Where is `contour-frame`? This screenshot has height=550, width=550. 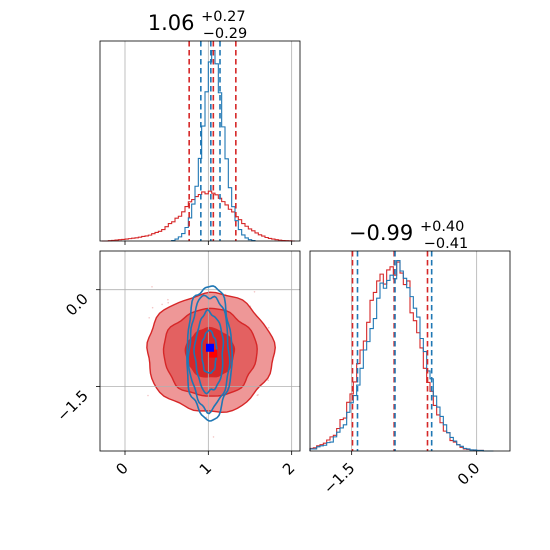
contour-frame is located at coordinates (200, 351).